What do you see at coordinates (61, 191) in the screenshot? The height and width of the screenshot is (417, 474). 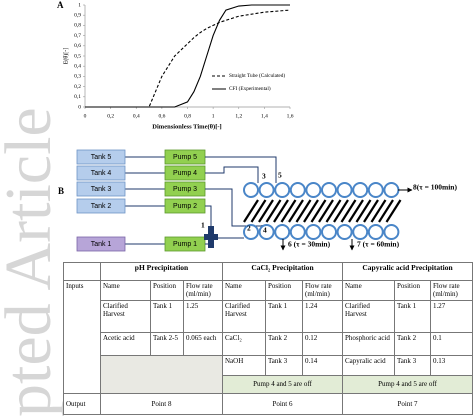 I see `panel-label: B` at bounding box center [61, 191].